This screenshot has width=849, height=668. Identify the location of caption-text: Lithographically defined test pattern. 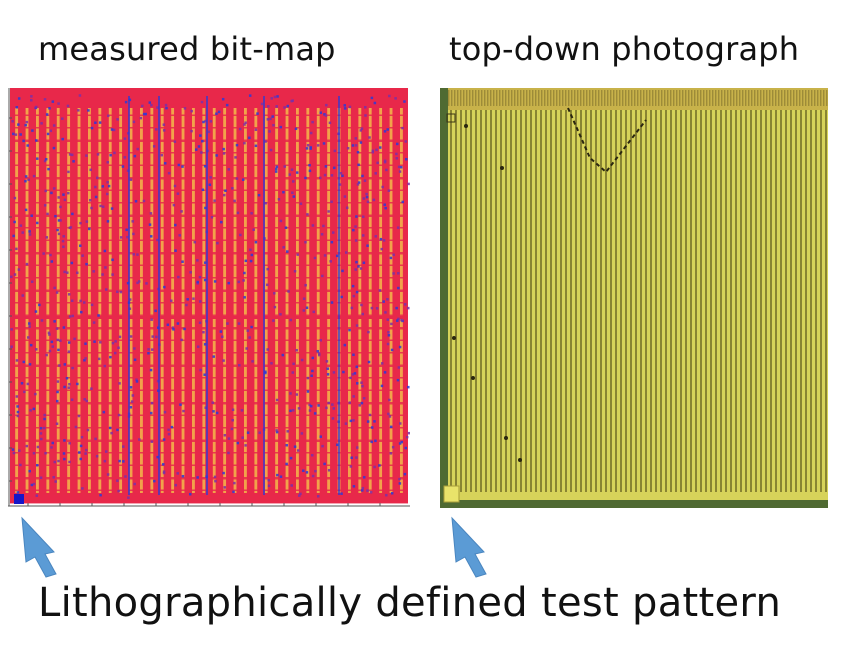
(410, 603).